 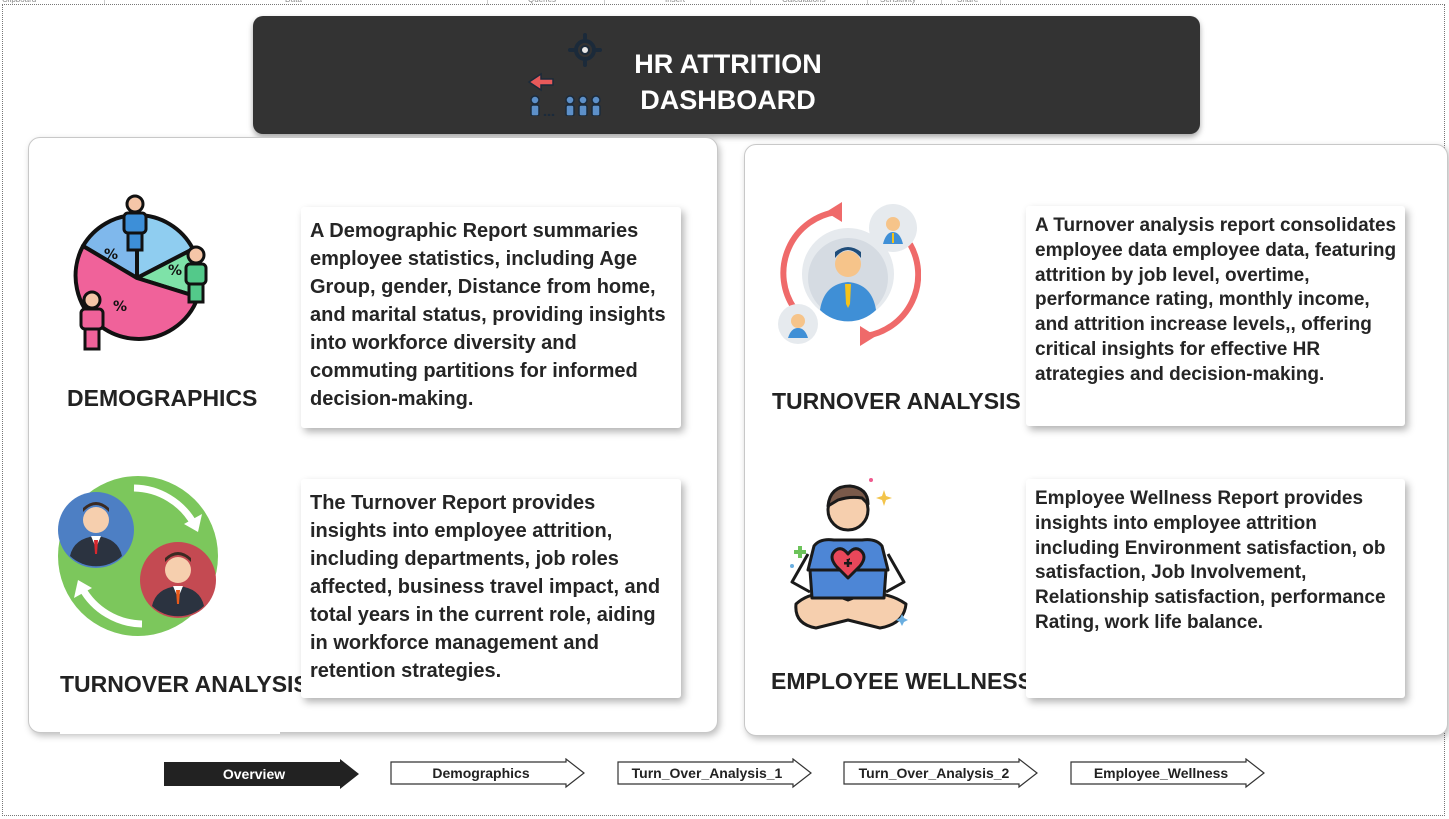 I want to click on ribbon-label-sensitivity: Sensitivity, so click(x=898, y=2).